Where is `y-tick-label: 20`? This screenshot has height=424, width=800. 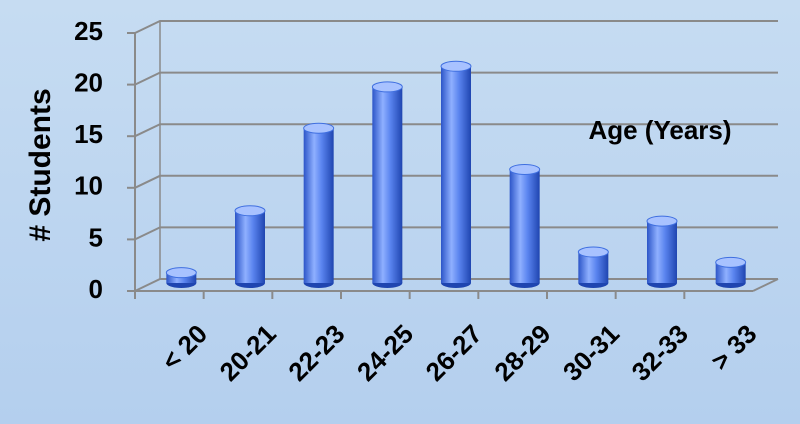
y-tick-label: 20 is located at coordinates (88, 82).